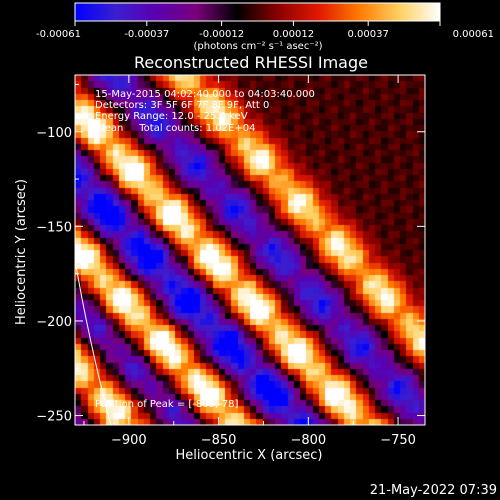 This screenshot has width=500, height=500. I want to click on y-tick-label: −100, so click(54, 133).